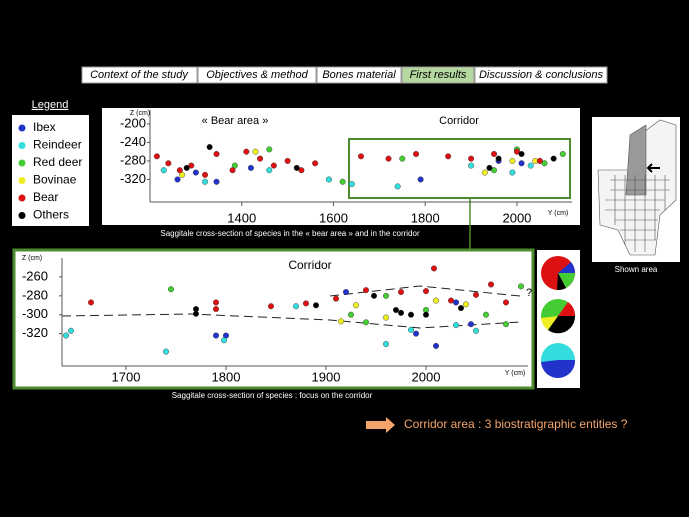 This screenshot has width=689, height=517. I want to click on x-tick-label: 1900, so click(326, 376).